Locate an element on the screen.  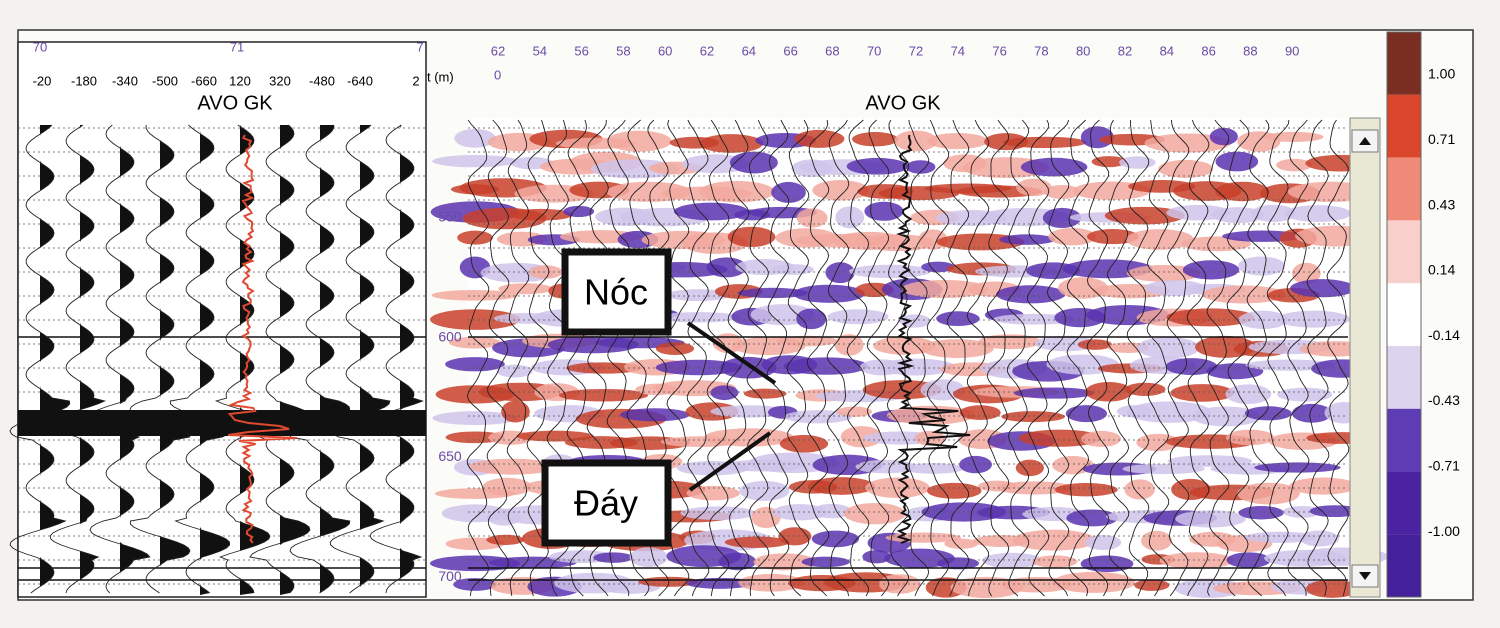
pointer-line is located at coordinates (730, 461).